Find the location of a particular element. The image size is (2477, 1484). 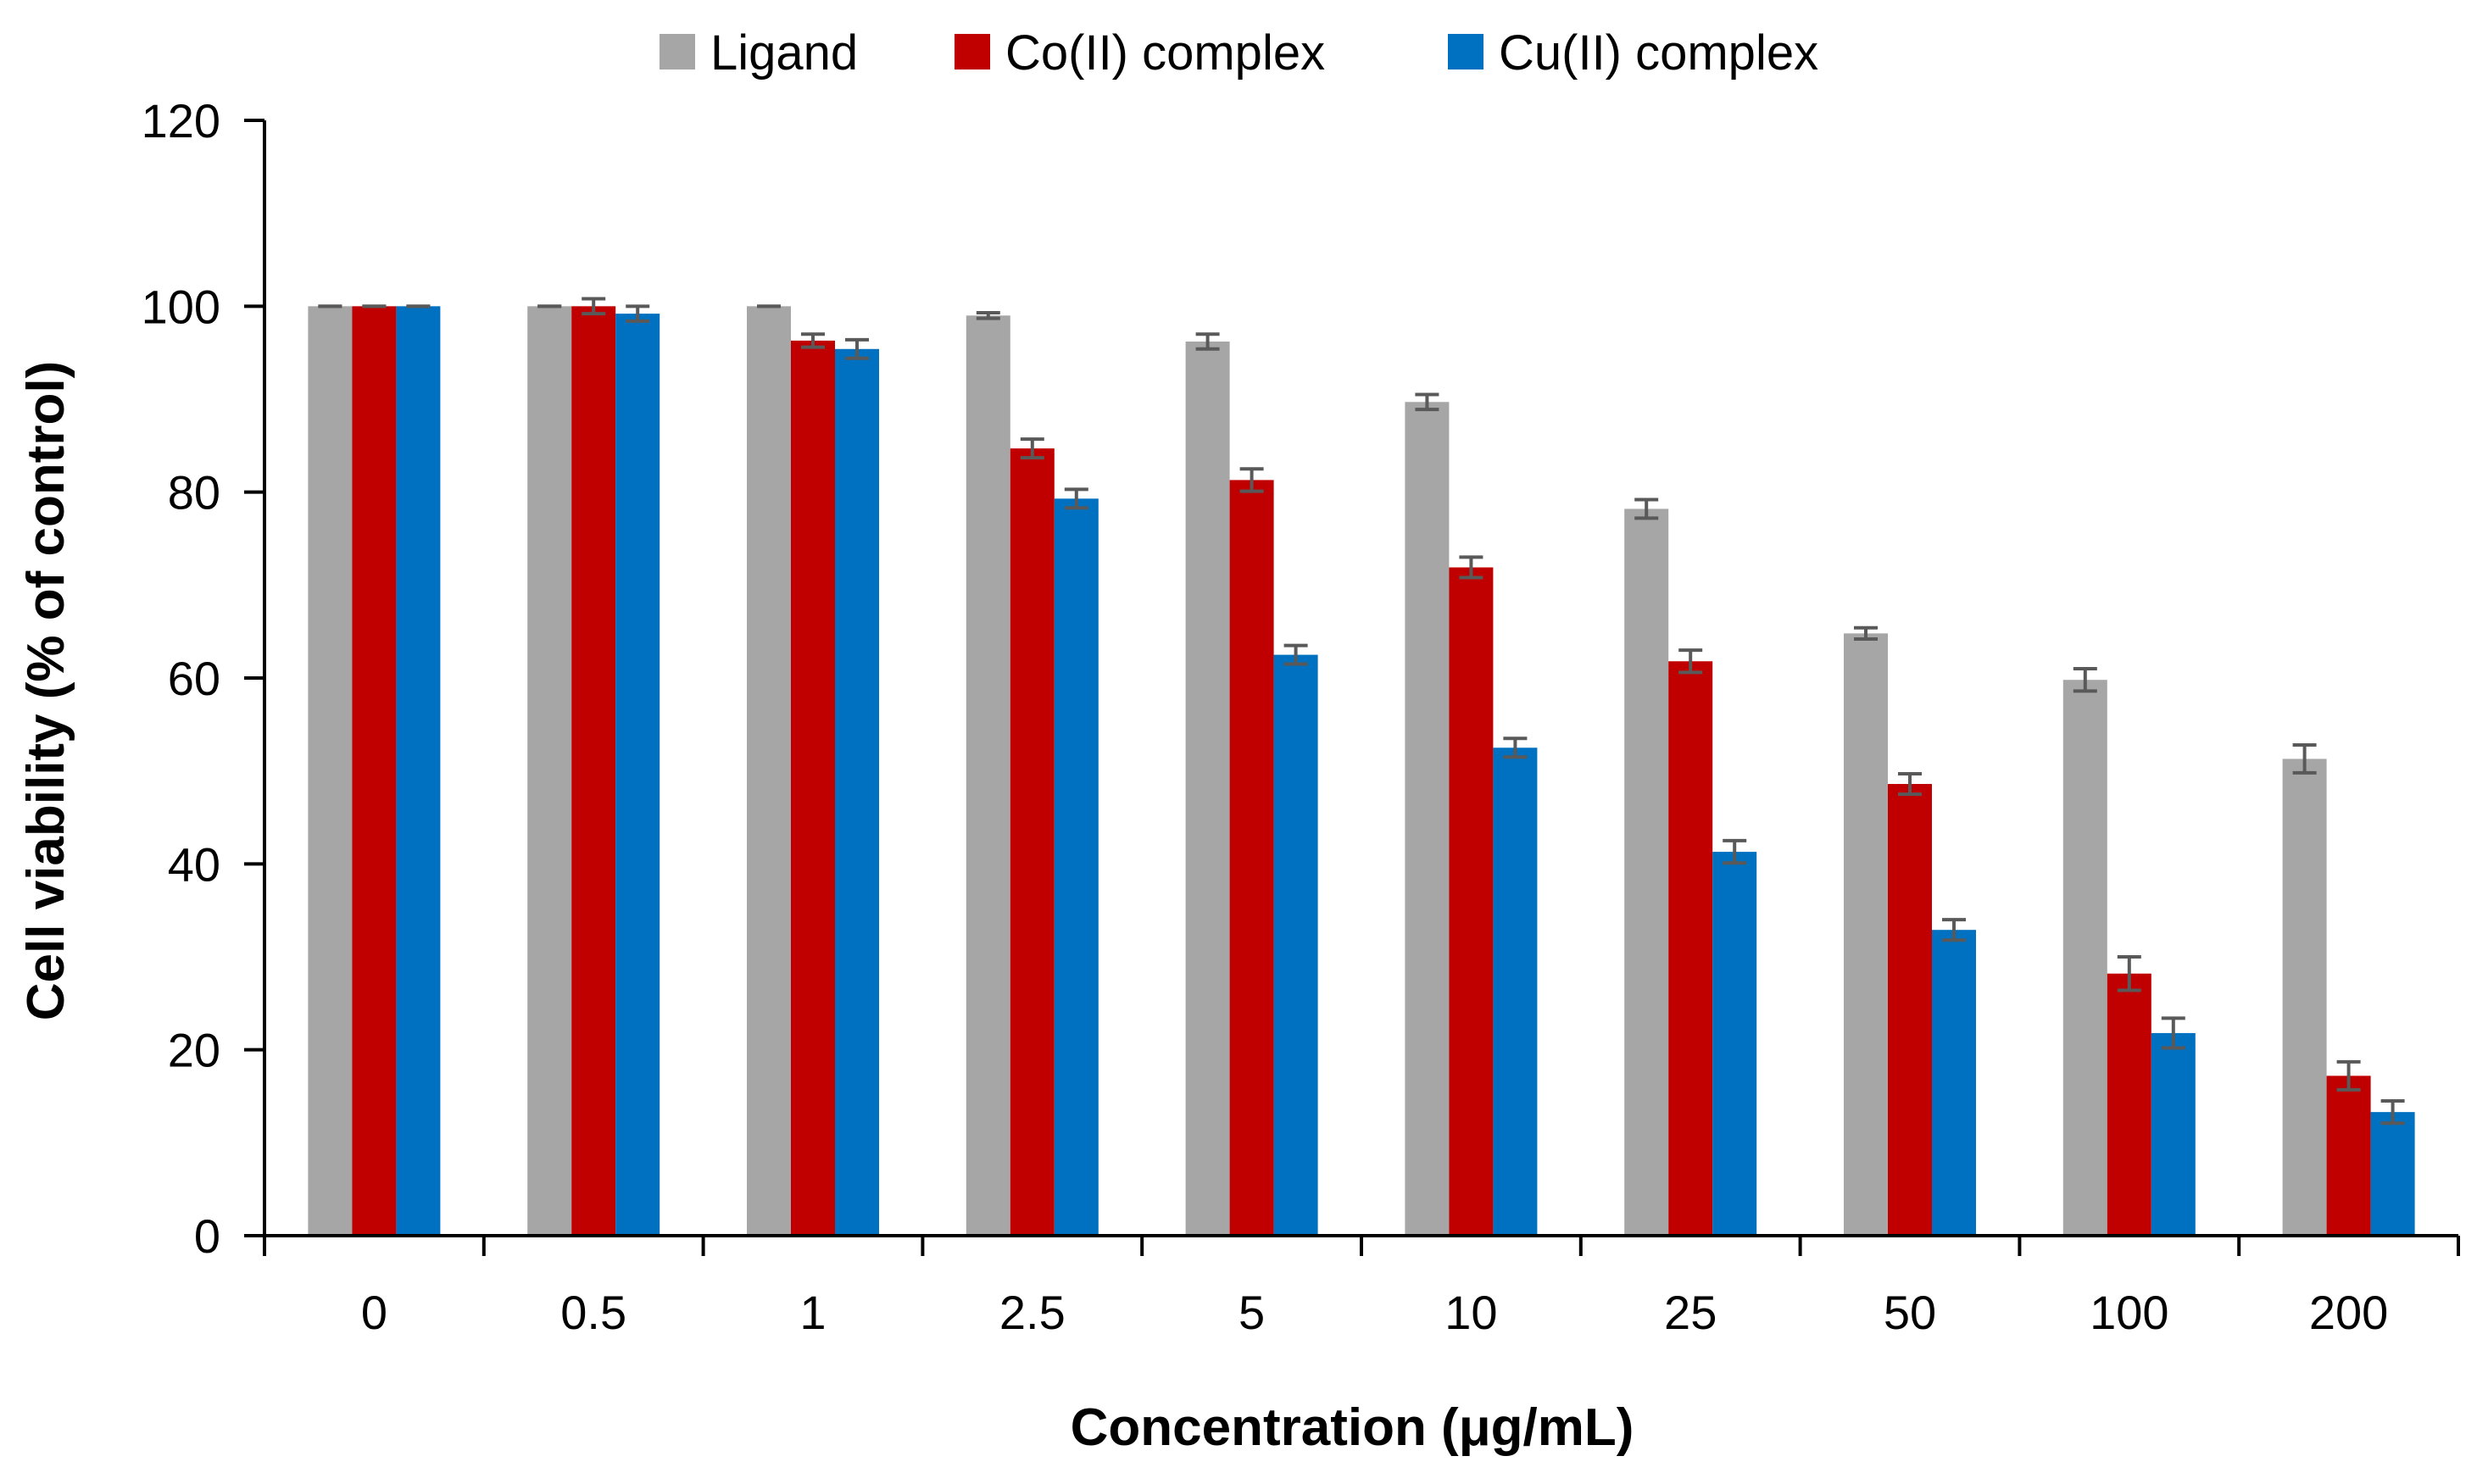

x-tick-label: 5 is located at coordinates (1251, 1313).